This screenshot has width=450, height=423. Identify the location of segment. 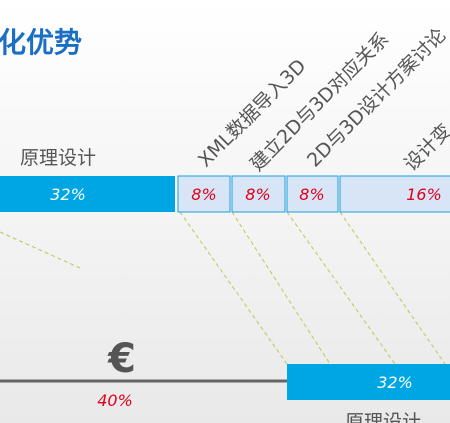
(87, 194).